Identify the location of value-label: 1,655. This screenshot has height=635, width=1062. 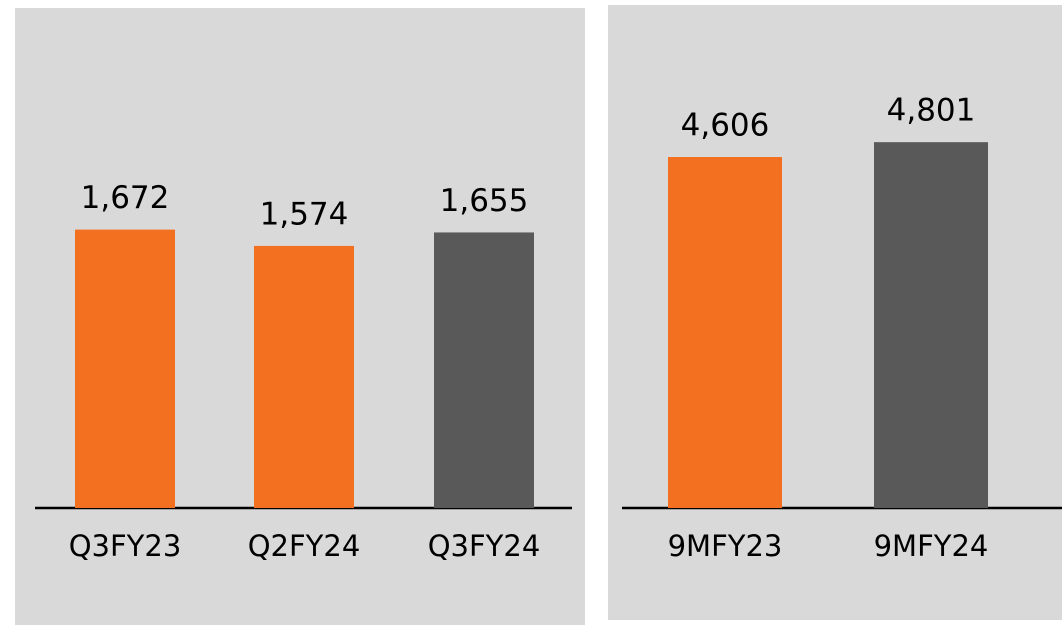
(484, 201).